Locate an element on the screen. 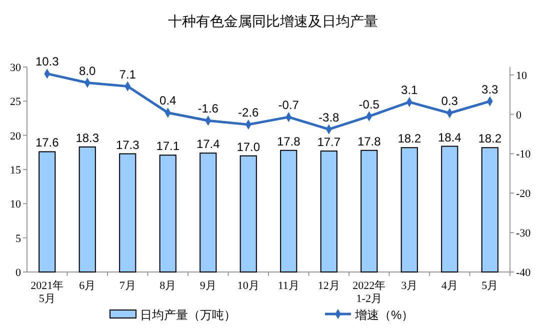  data-label: -0.5 is located at coordinates (369, 104).